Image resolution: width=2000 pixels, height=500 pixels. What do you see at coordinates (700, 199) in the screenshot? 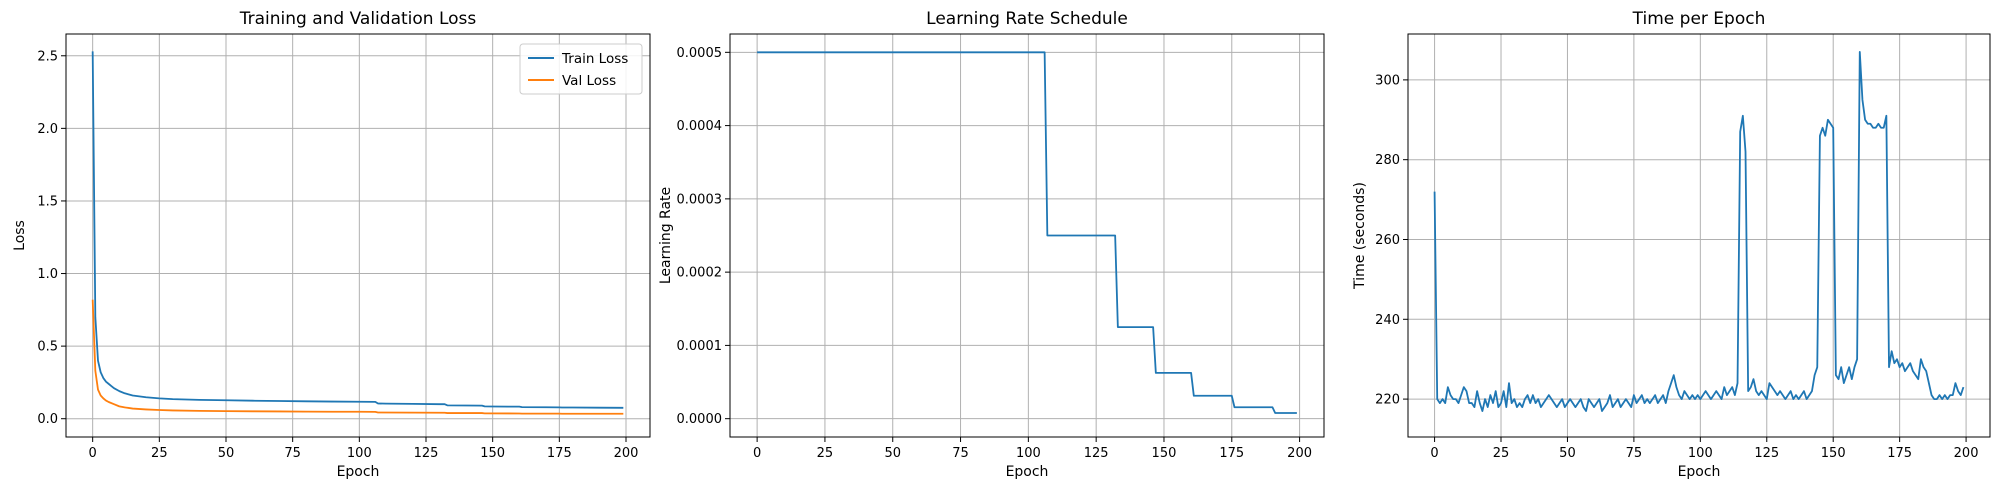
I see `learning-rate-chart-y-tick-label: 0.0003` at bounding box center [700, 199].